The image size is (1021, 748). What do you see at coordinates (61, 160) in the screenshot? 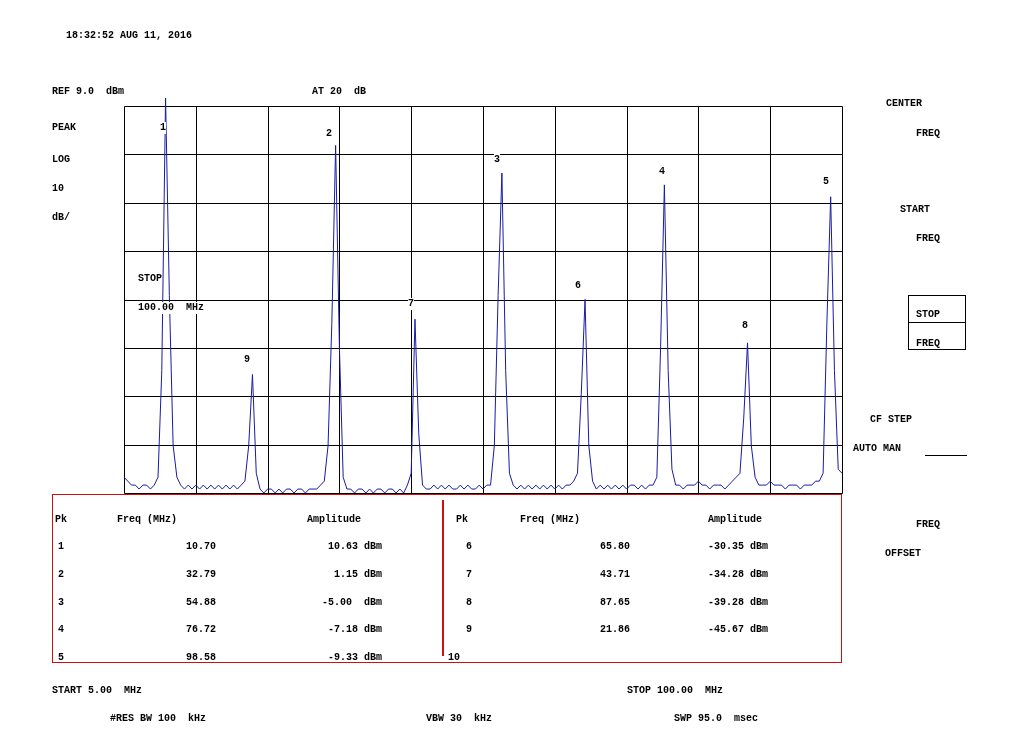
I see `text: LOG` at bounding box center [61, 160].